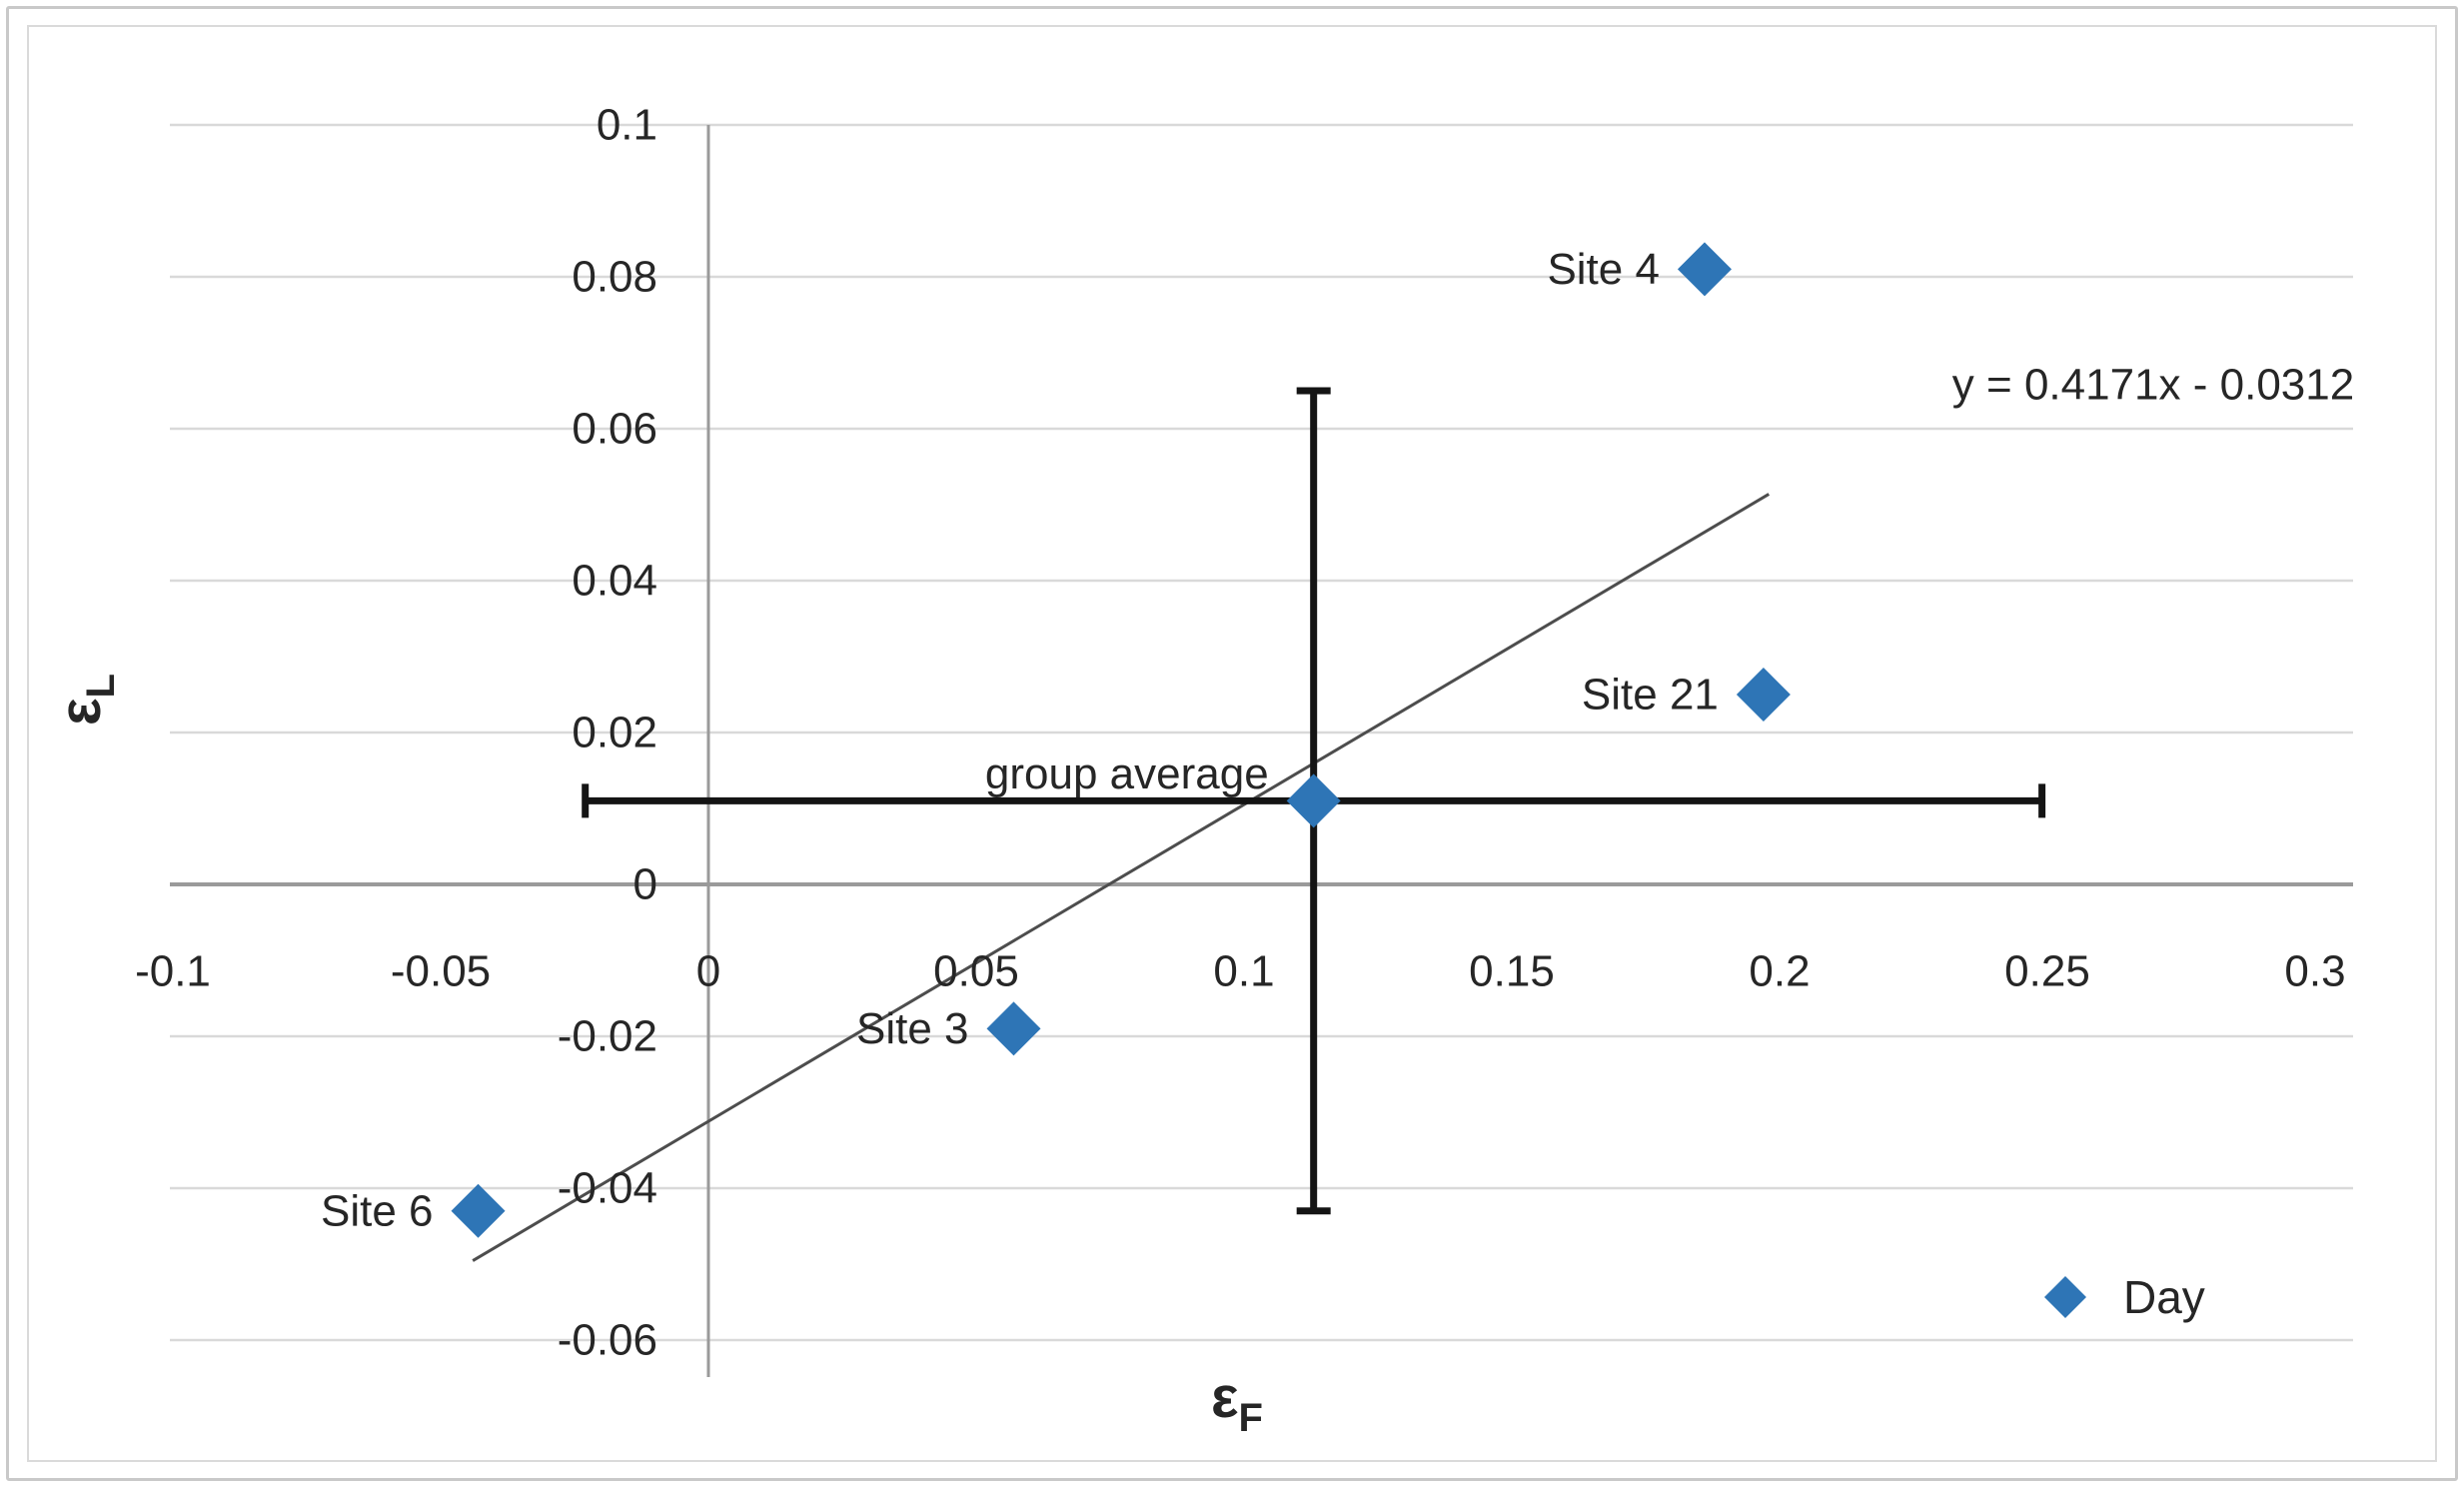 This screenshot has width=2464, height=1487. What do you see at coordinates (2047, 971) in the screenshot?
I see `x-tick-label-0.25: 0.25` at bounding box center [2047, 971].